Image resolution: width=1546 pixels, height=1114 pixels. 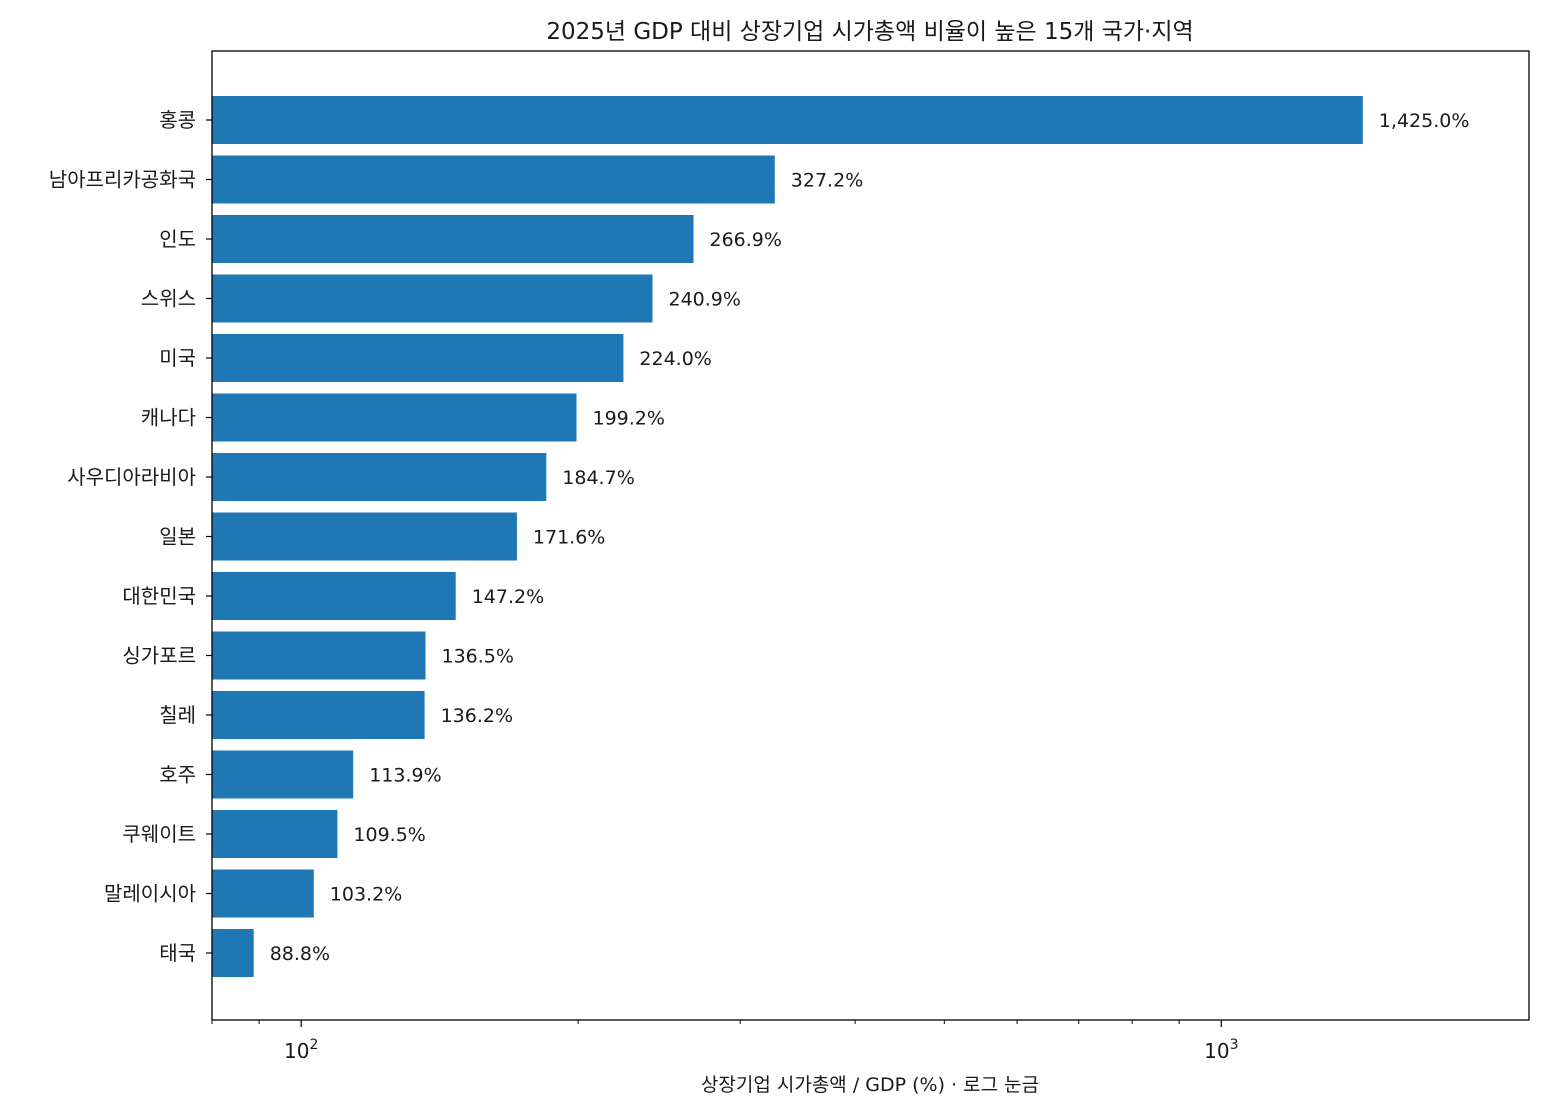 What do you see at coordinates (168, 418) in the screenshot?
I see `y-tick-label: 캐나다` at bounding box center [168, 418].